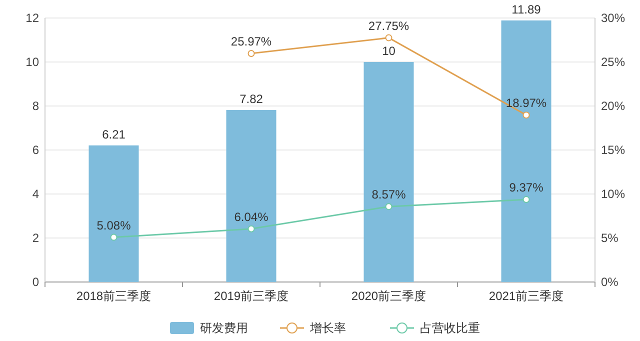  Describe the element at coordinates (114, 296) in the screenshot. I see `x-tick-label: 2018前三季度` at that location.